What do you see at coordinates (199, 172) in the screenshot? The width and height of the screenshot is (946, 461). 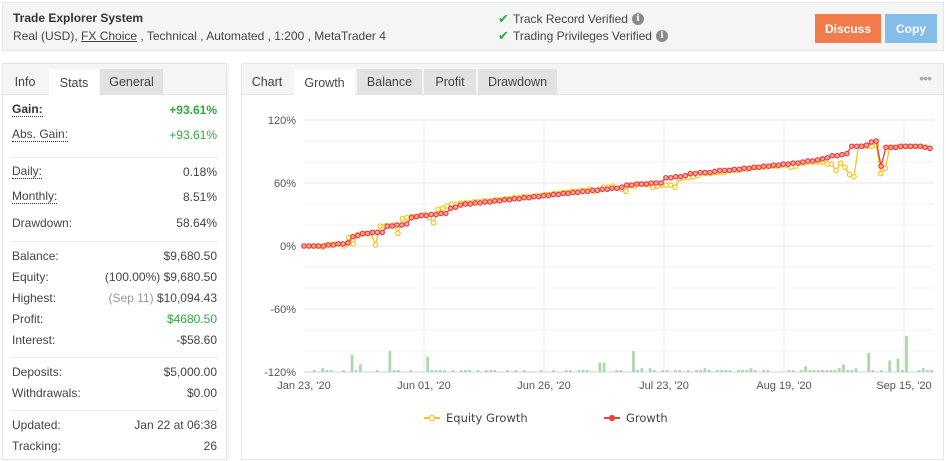 I see `stat-value: 0.18%` at bounding box center [199, 172].